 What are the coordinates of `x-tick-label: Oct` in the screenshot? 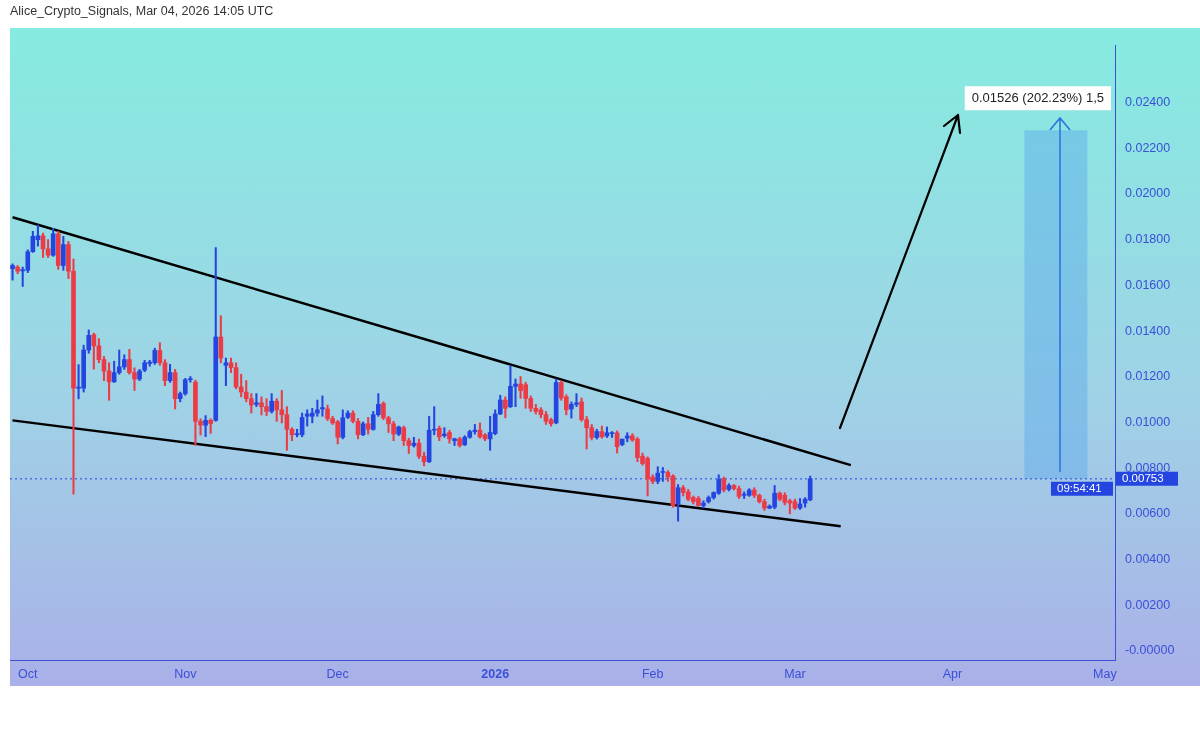 It's located at (28, 673).